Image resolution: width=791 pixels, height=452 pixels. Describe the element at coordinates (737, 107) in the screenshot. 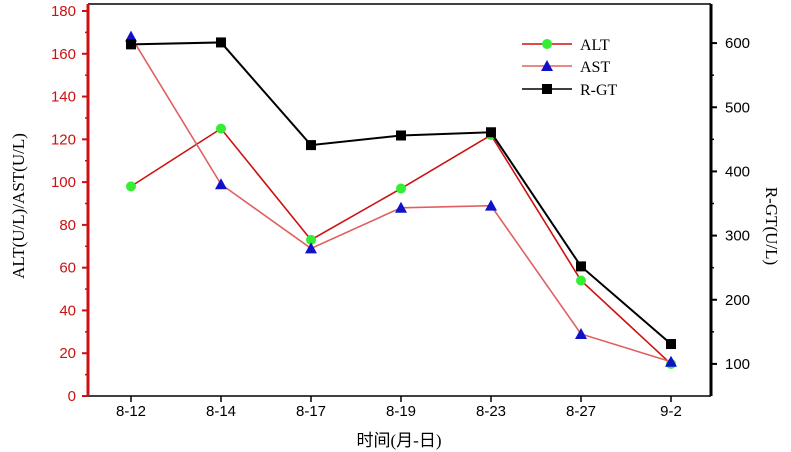

I see `y-right-tick-label: 500` at that location.